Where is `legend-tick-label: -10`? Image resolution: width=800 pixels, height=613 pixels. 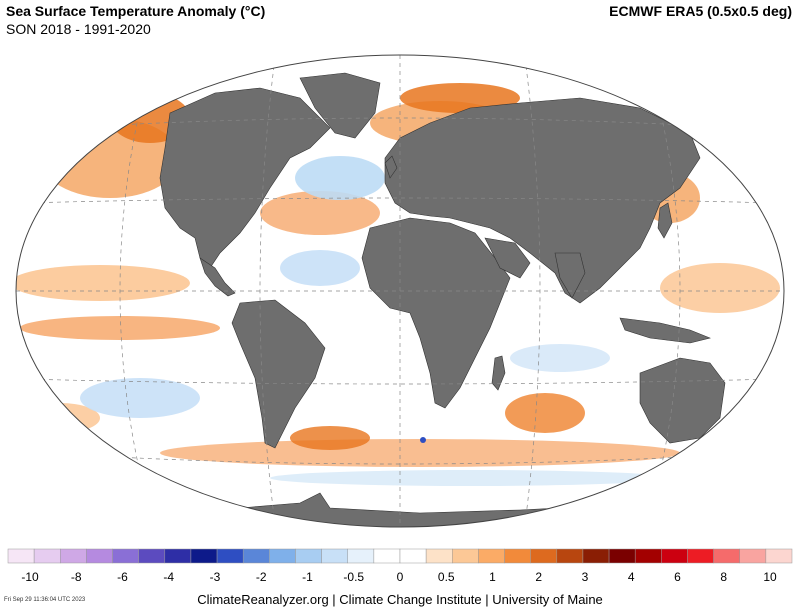
legend-tick-label: -10 is located at coordinates (30, 577).